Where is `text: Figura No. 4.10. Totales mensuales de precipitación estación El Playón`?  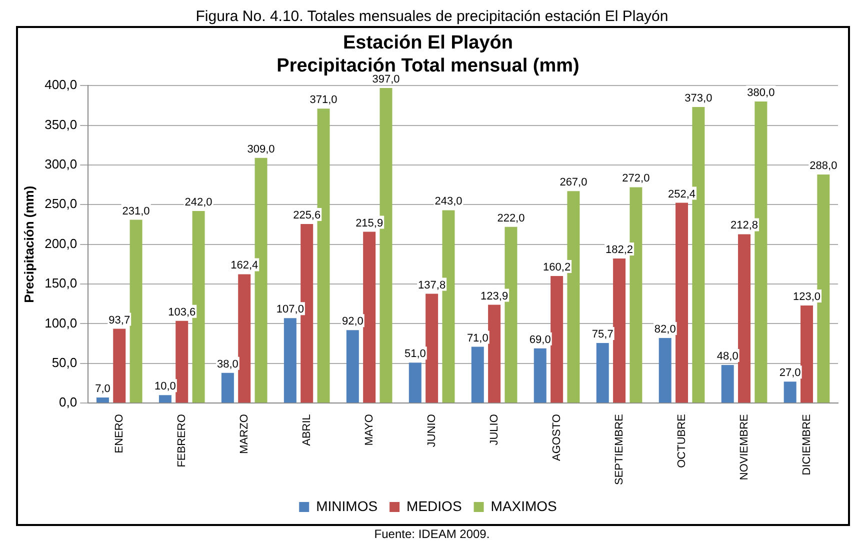
text: Figura No. 4.10. Totales mensuales de precipitación estación El Playón is located at coordinates (432, 17).